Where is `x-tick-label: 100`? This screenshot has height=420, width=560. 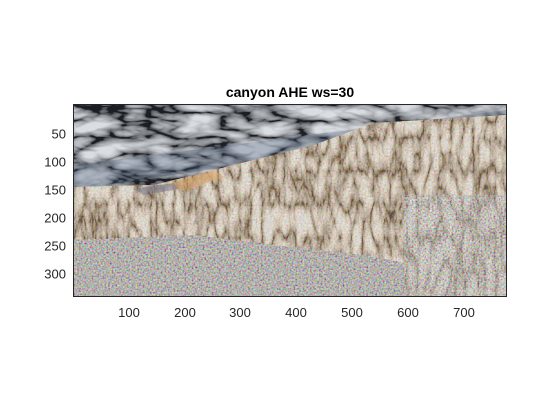
x-tick-label: 100 is located at coordinates (129, 312).